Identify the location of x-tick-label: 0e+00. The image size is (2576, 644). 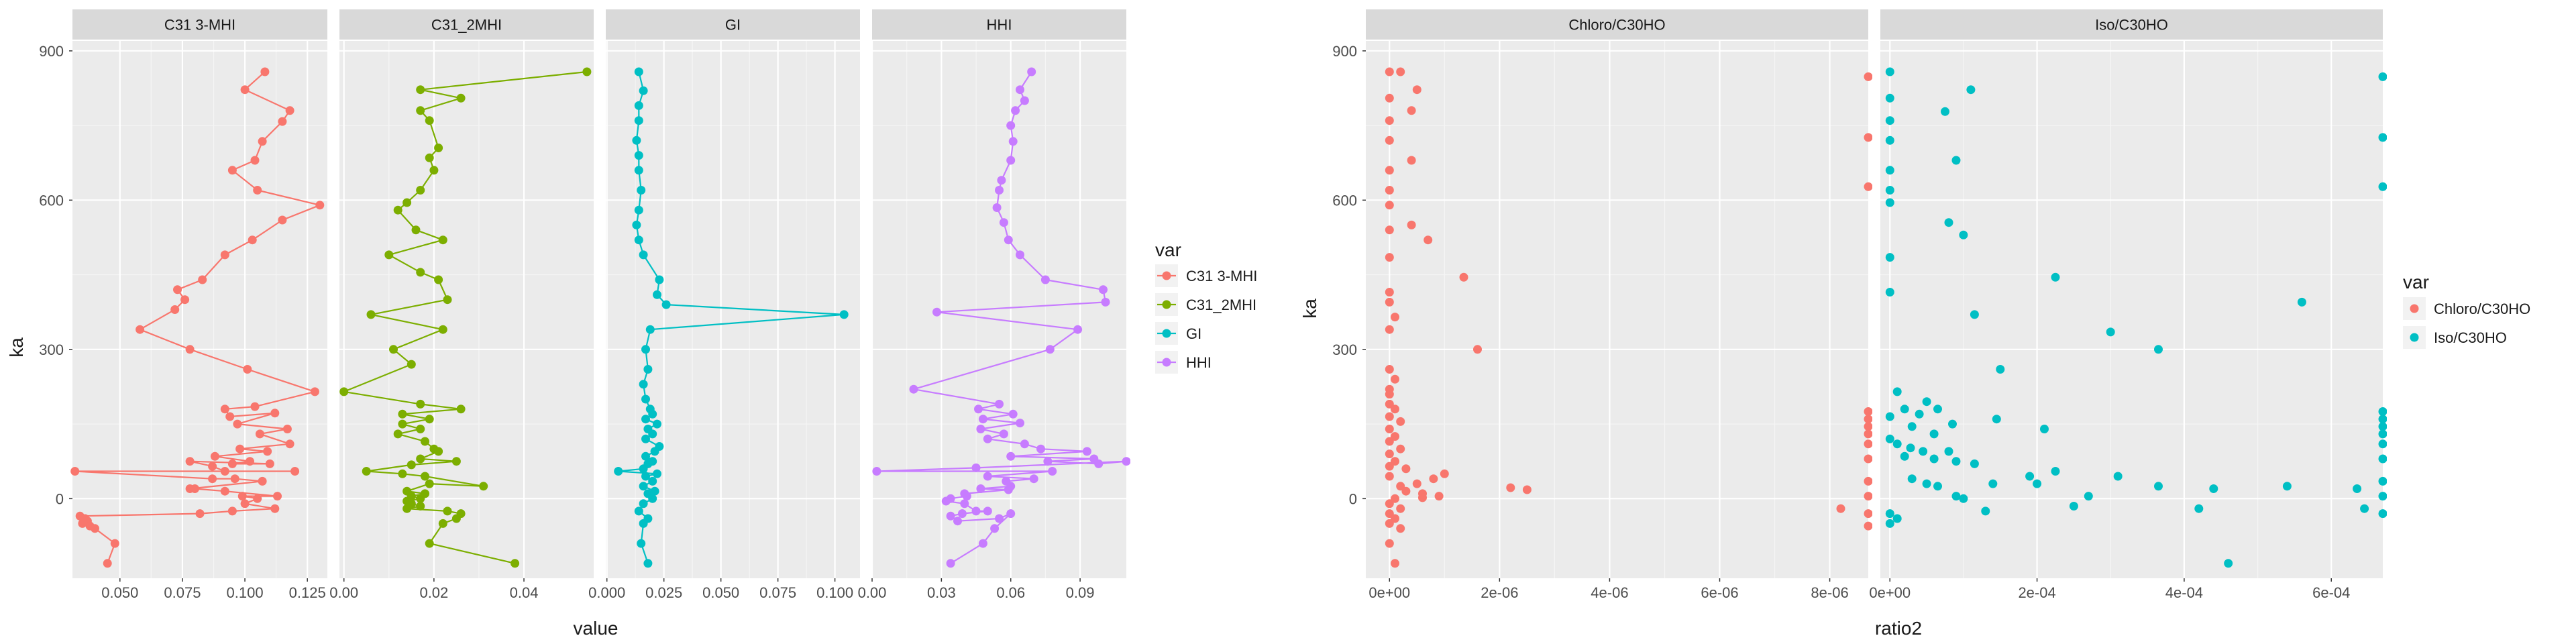
(1389, 592).